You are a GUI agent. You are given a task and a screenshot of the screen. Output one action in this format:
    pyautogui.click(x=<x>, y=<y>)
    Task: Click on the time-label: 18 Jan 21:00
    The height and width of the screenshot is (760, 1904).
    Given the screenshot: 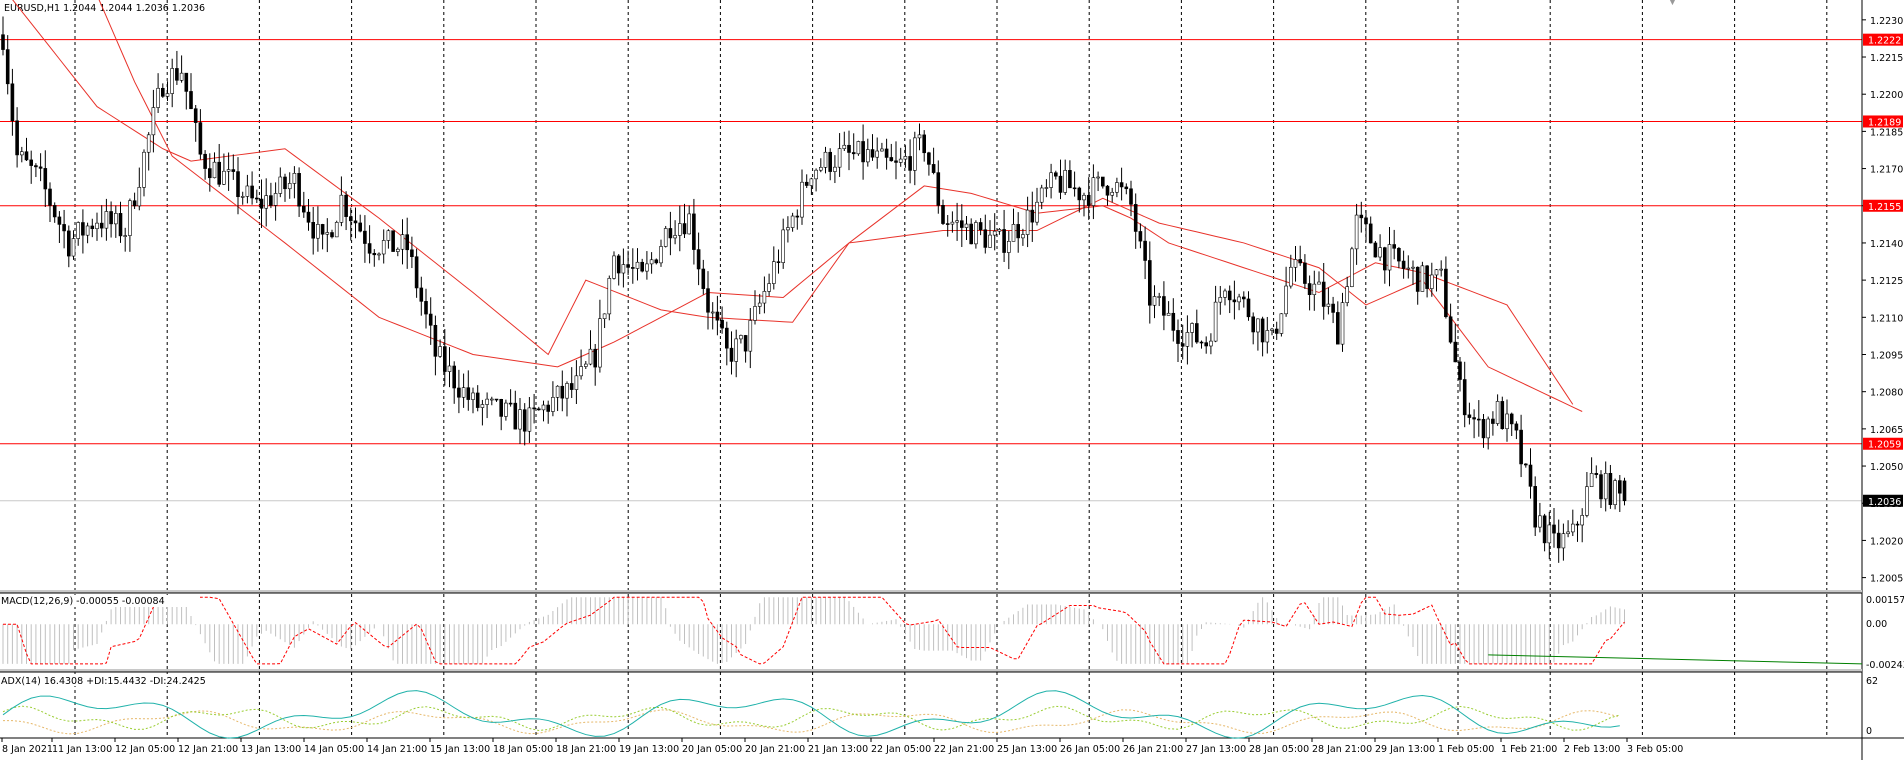 What is the action you would take?
    pyautogui.click(x=586, y=749)
    